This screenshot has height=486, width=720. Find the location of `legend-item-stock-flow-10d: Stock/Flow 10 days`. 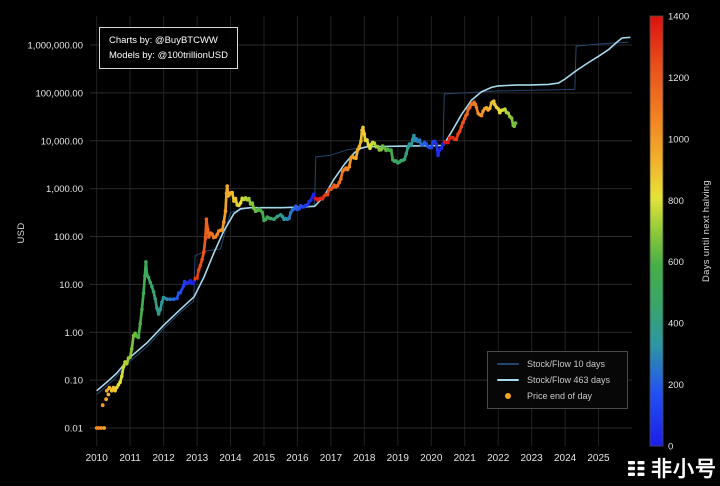

legend-item-stock-flow-10d: Stock/Flow 10 days is located at coordinates (557, 364).